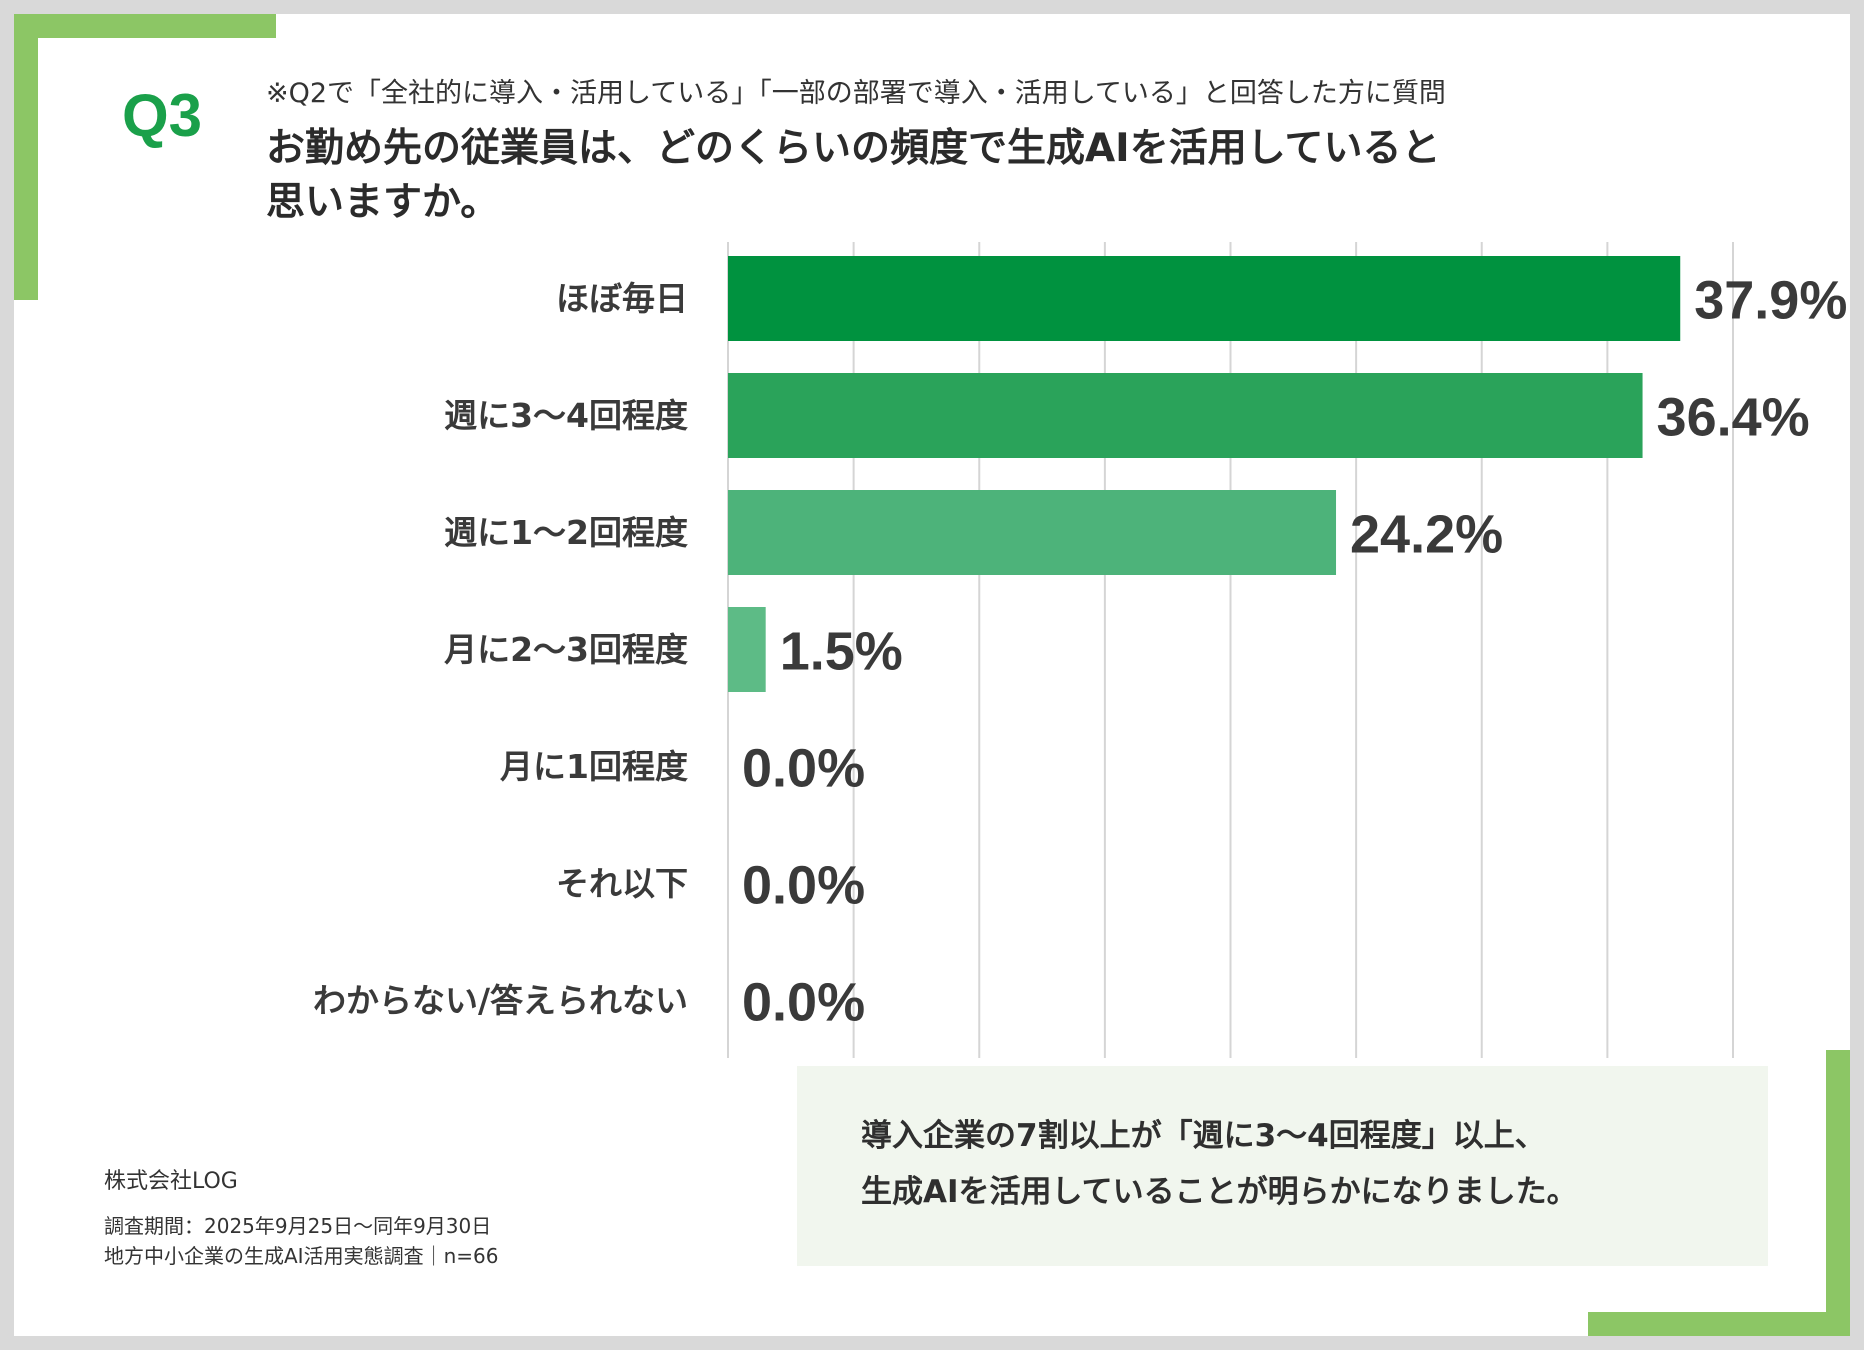 This screenshot has width=1864, height=1350. Describe the element at coordinates (622, 883) in the screenshot. I see `category-label-5: それ以下` at that location.